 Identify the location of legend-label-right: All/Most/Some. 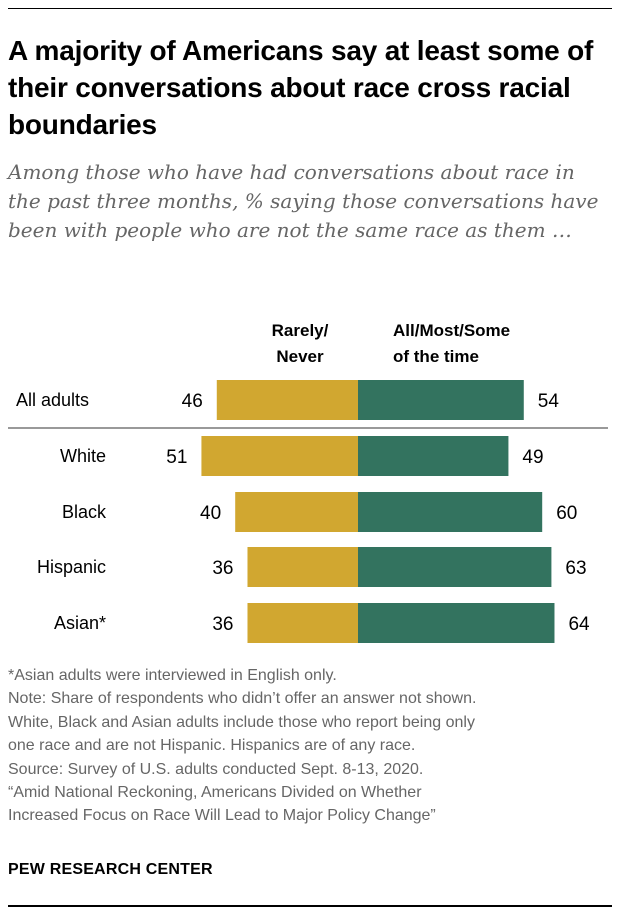
(451, 330).